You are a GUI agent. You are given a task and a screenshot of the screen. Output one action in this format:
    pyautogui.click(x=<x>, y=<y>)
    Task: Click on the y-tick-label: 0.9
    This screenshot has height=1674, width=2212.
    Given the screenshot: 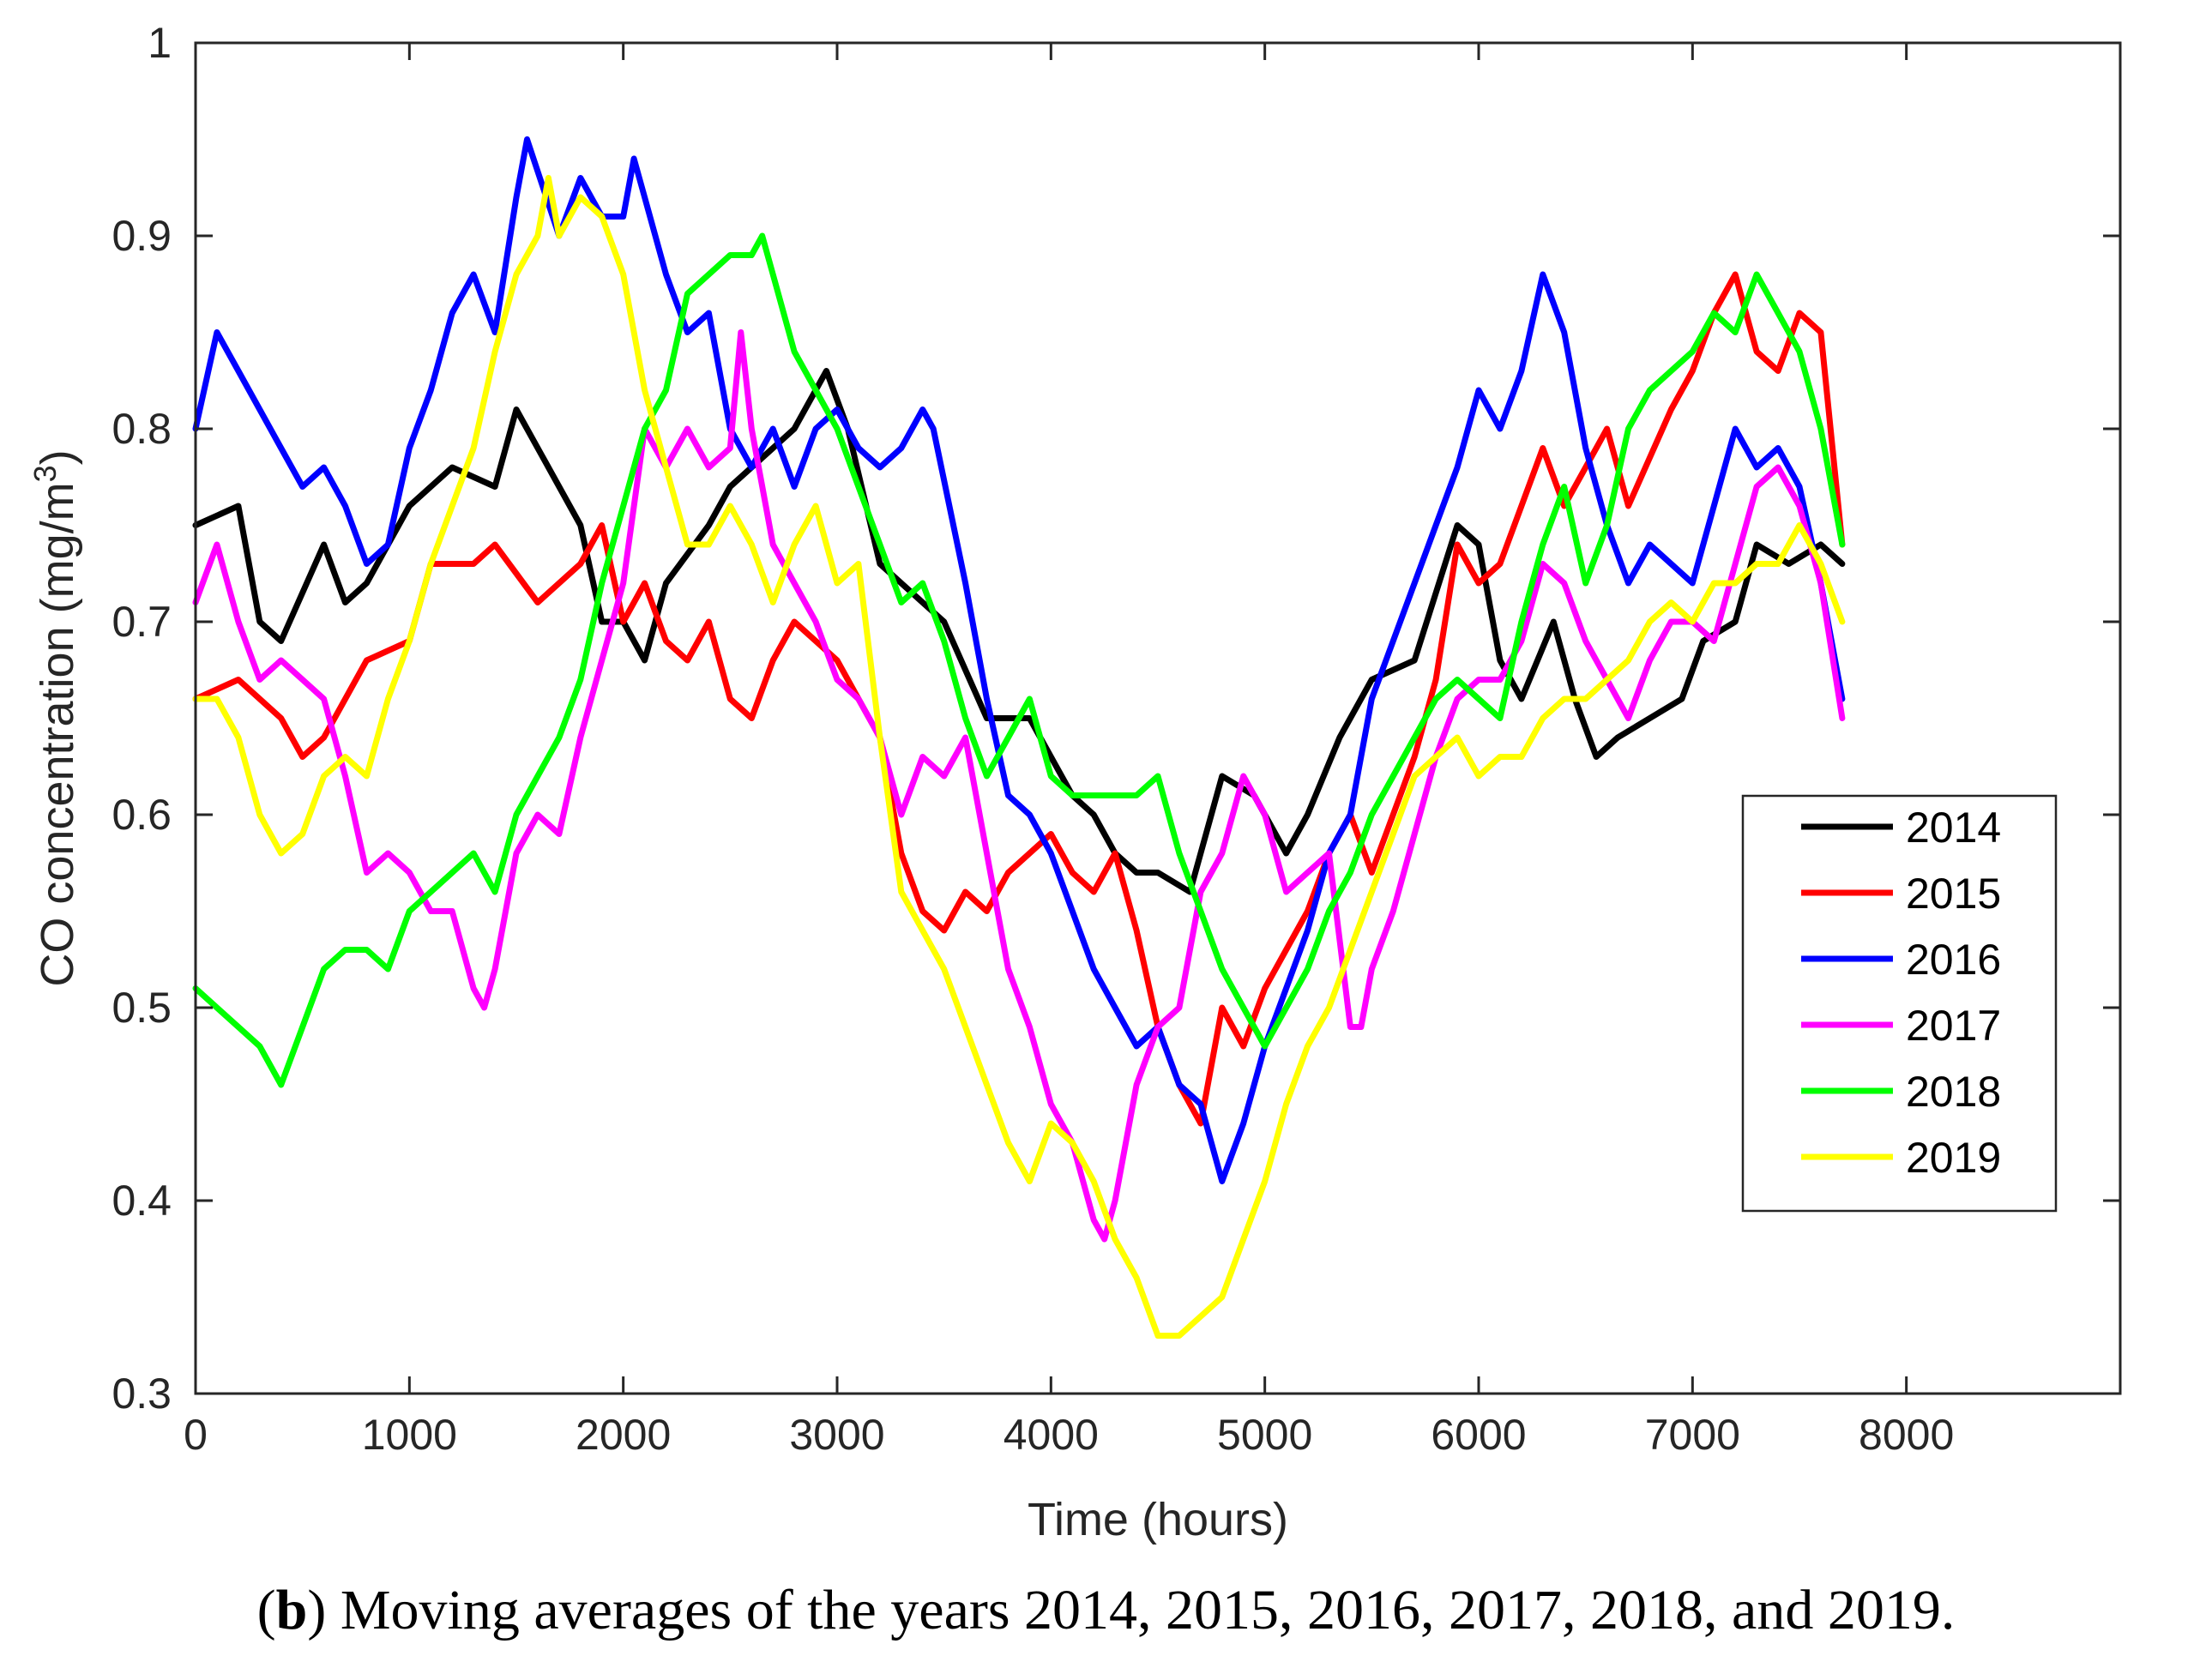 What is the action you would take?
    pyautogui.click(x=142, y=236)
    